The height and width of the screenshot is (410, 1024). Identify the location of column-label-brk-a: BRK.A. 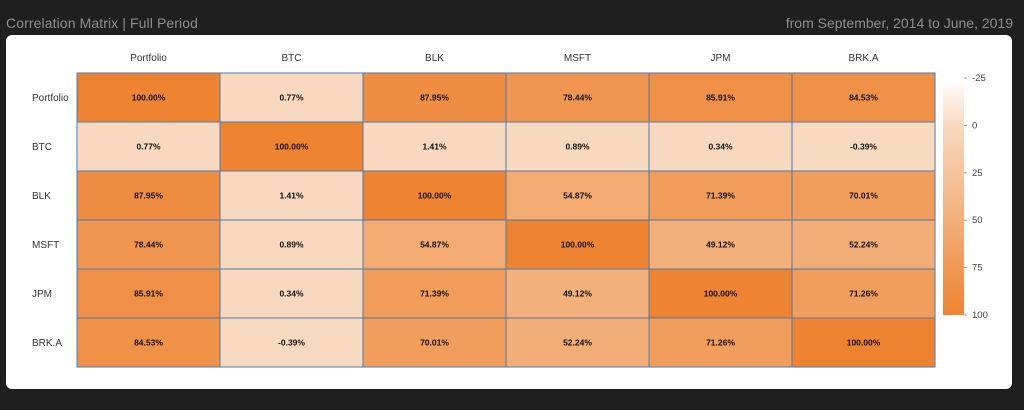
(863, 58).